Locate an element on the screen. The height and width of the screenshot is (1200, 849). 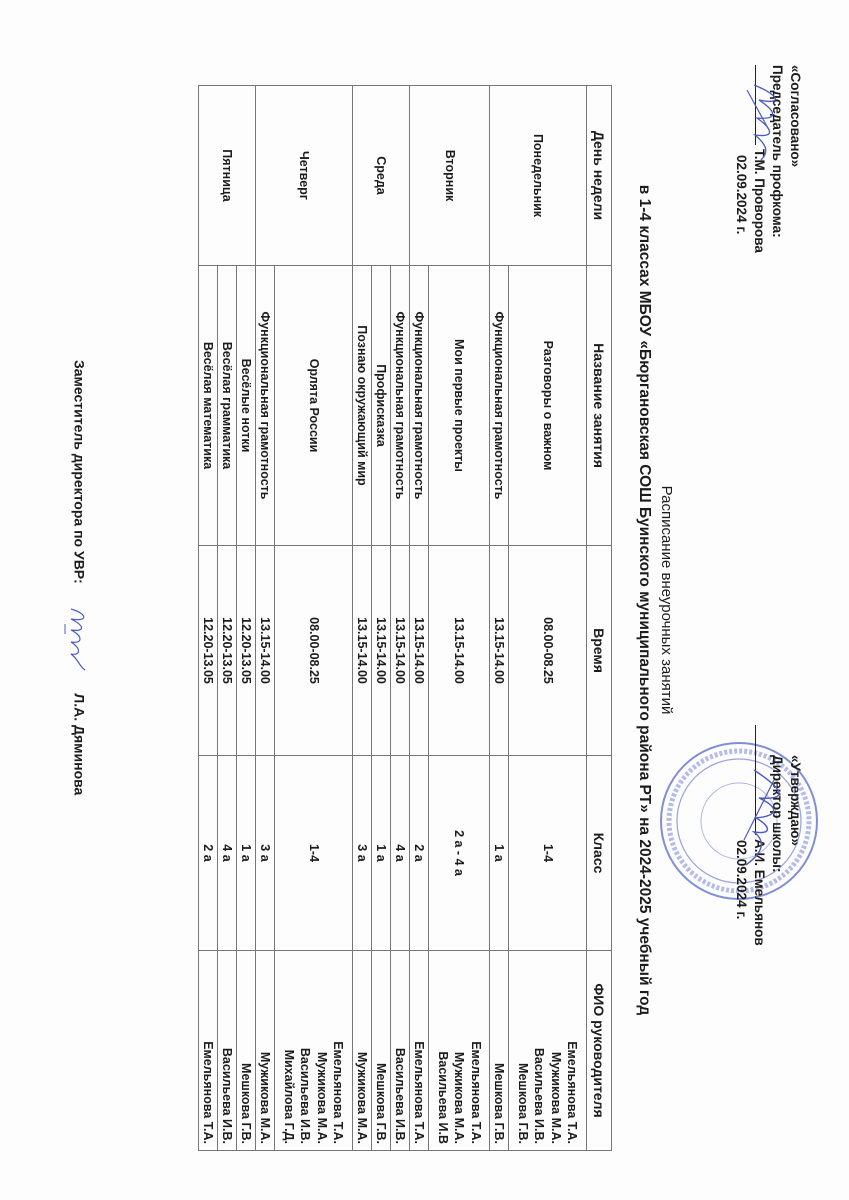
deputy-position: Заместитель директора по УВР: is located at coordinates (79, 472).